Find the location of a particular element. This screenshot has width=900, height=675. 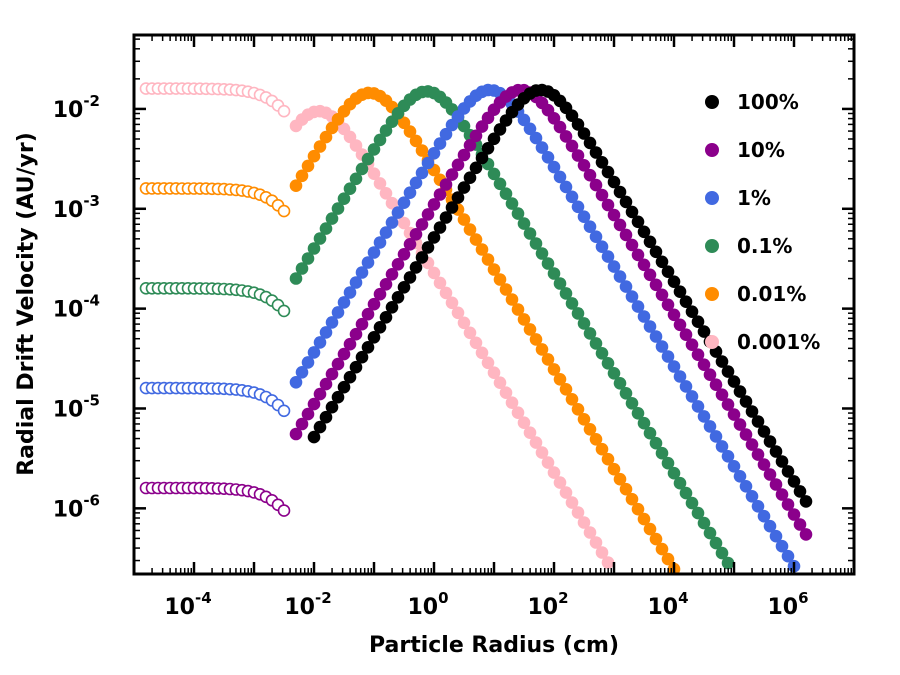

y-axis-title: Radial Drift Velocity (AU/yr) is located at coordinates (26, 304).